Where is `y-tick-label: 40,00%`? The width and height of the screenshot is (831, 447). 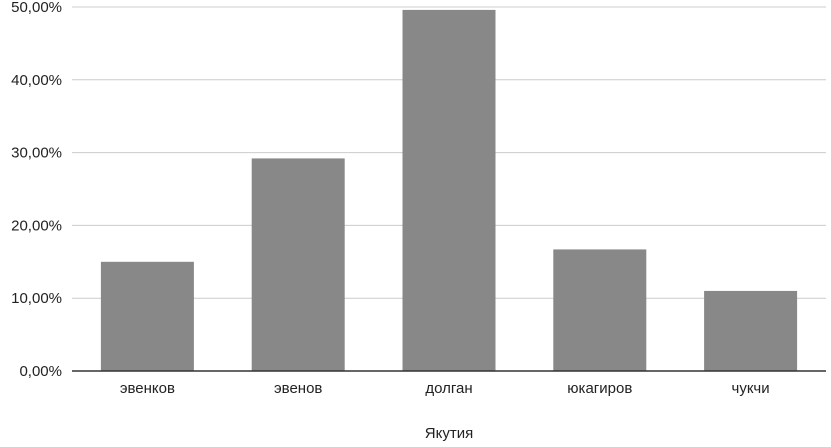 y-tick-label: 40,00% is located at coordinates (36, 80).